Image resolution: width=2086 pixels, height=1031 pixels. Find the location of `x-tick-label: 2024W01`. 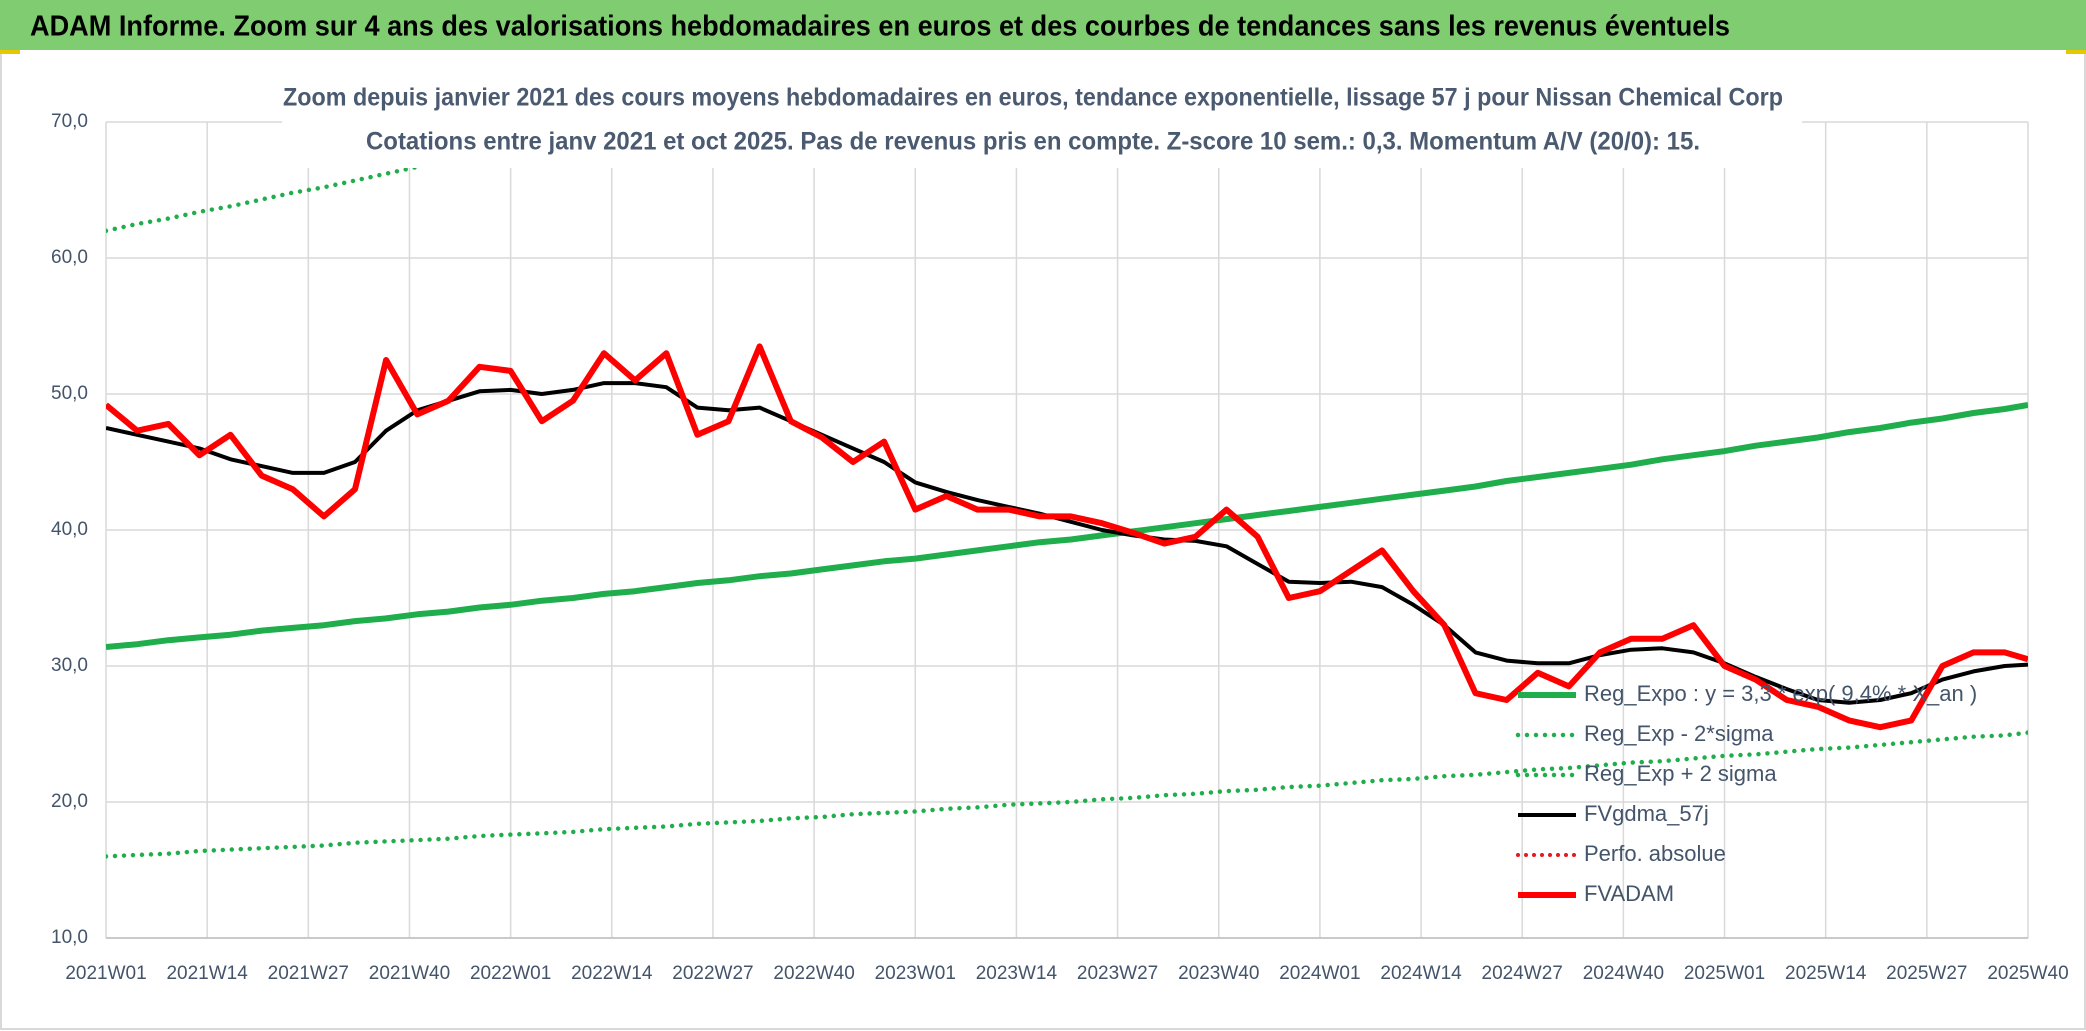

x-tick-label: 2024W01 is located at coordinates (1319, 973).